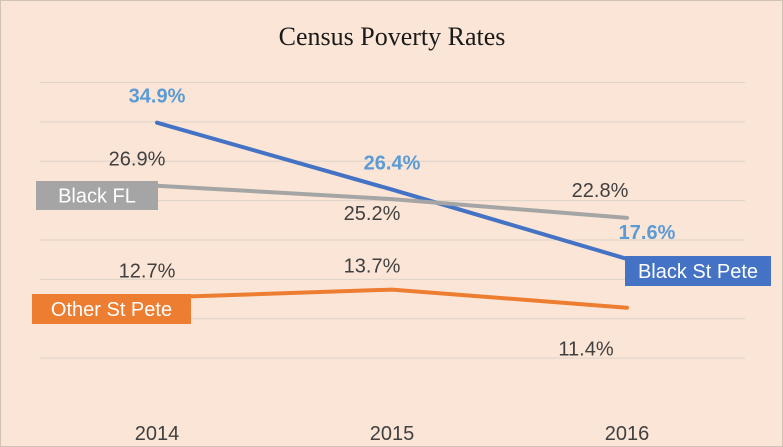  I want to click on data-label: 17.6%, so click(647, 233).